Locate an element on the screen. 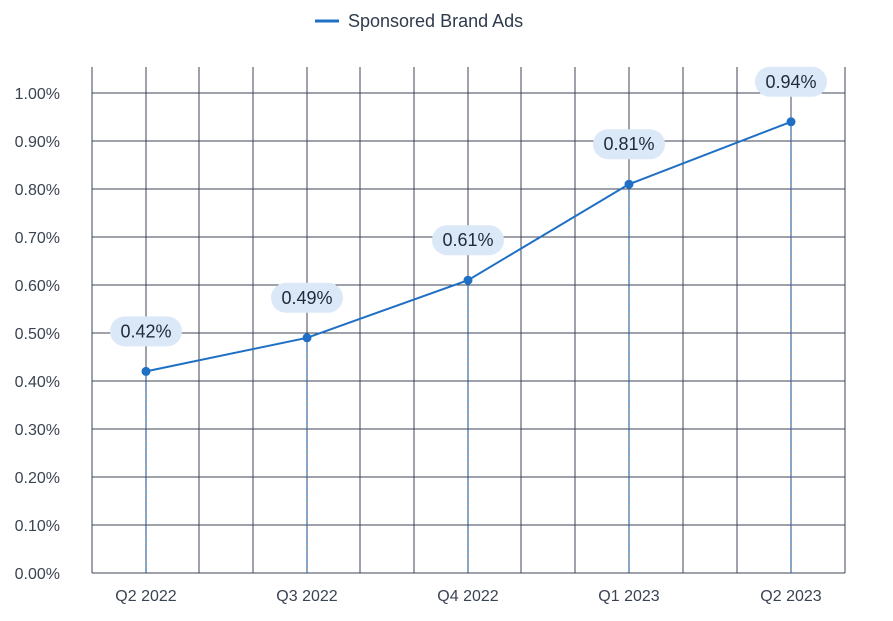  data-label: 0.81% is located at coordinates (628, 144).